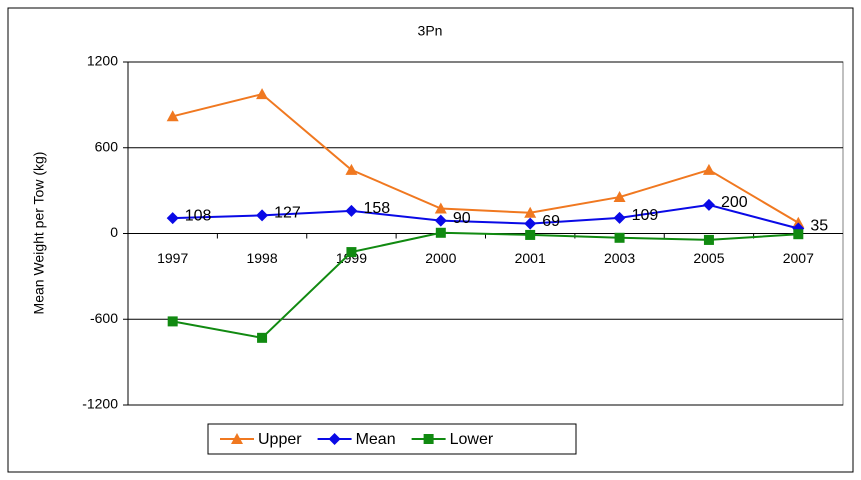 The height and width of the screenshot is (480, 861). Describe the element at coordinates (530, 258) in the screenshot. I see `x-tick-label: 2001` at that location.